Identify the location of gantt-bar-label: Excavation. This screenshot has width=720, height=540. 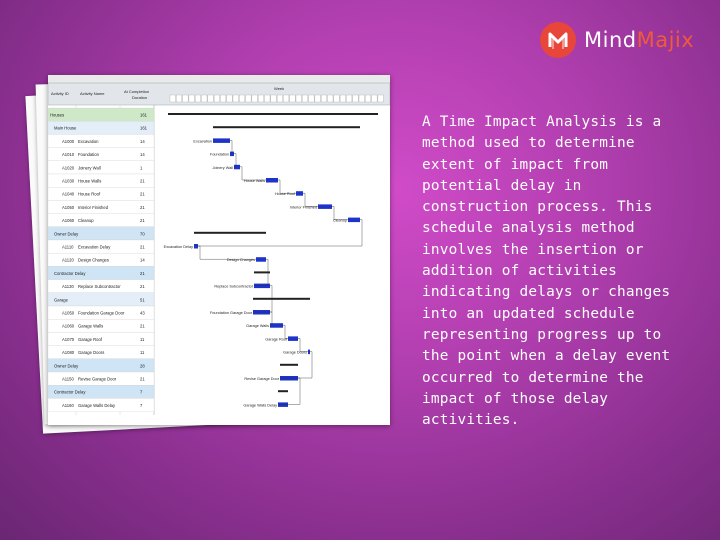
(202, 141).